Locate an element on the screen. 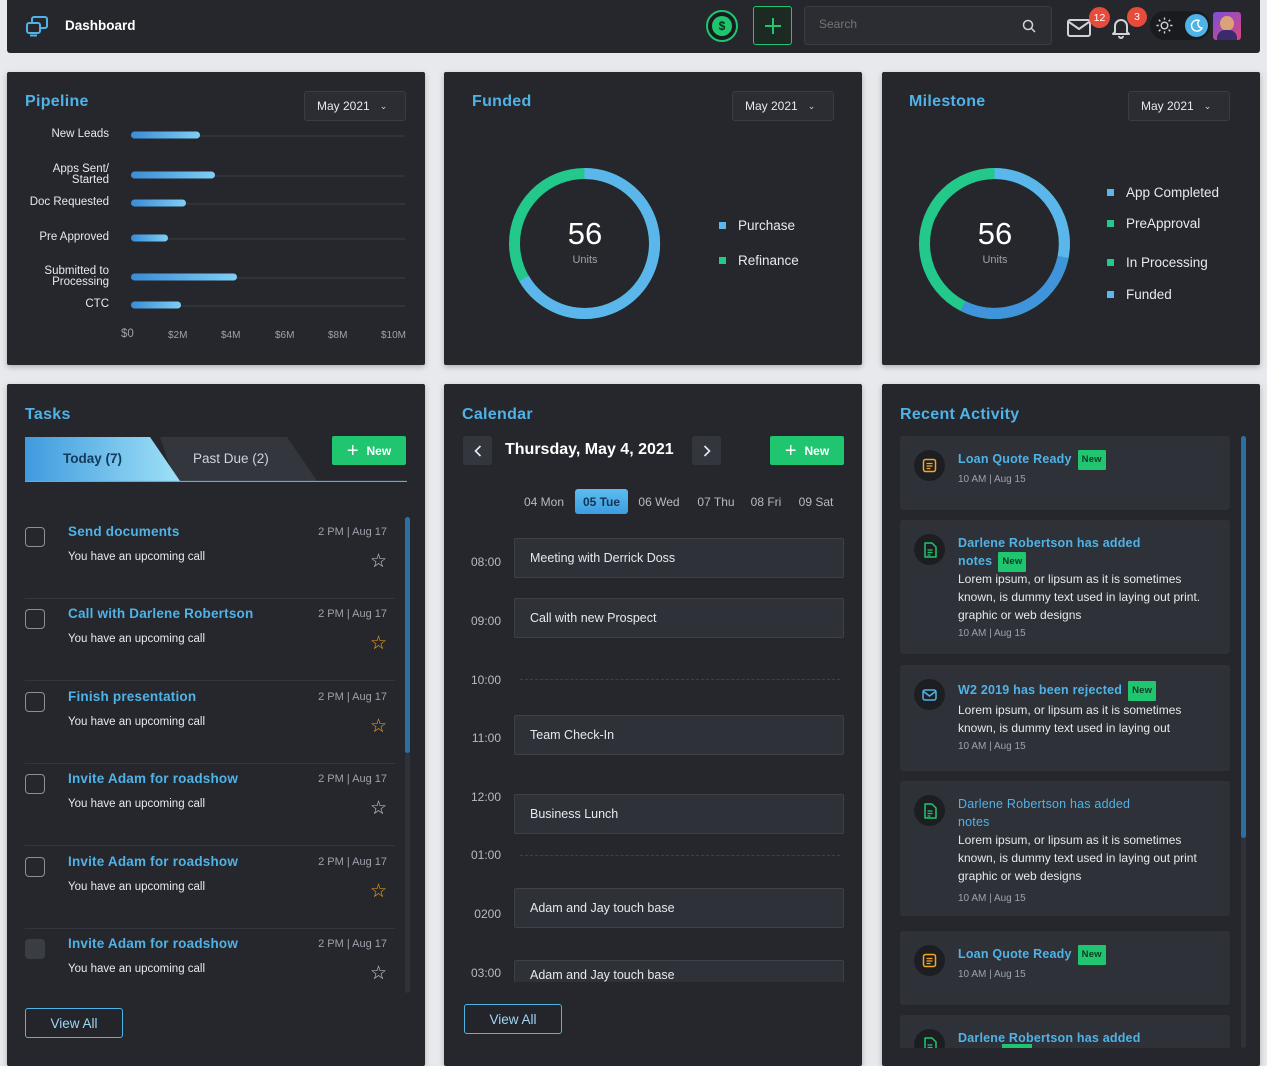  pipeline-row: Pre Approved is located at coordinates (210, 238).